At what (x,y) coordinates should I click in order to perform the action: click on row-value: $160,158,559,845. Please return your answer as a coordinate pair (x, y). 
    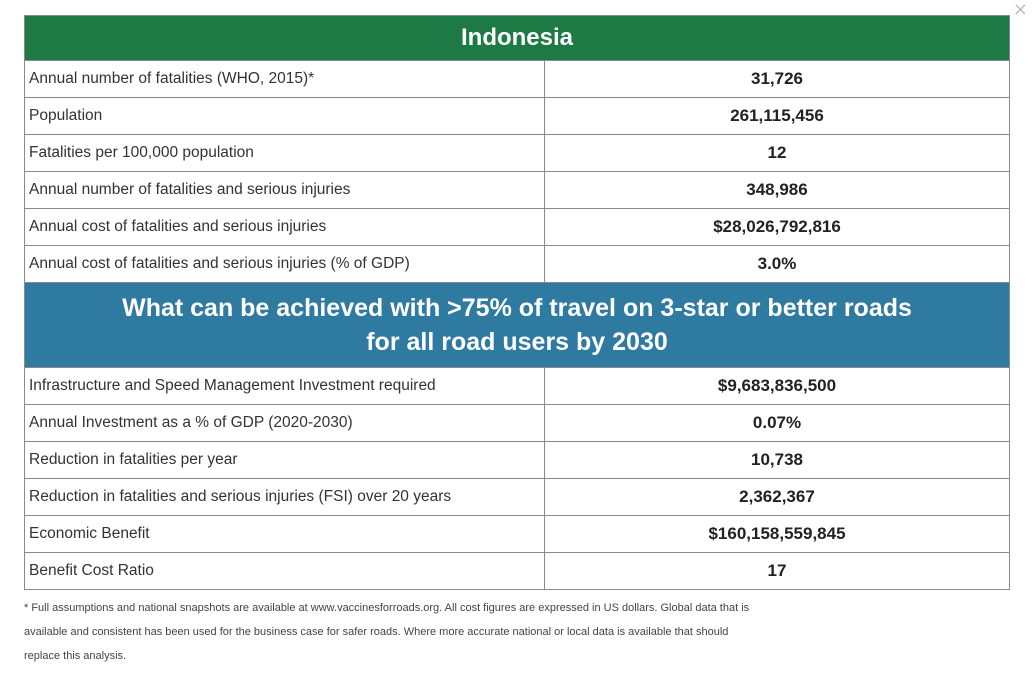
    Looking at the image, I should click on (777, 534).